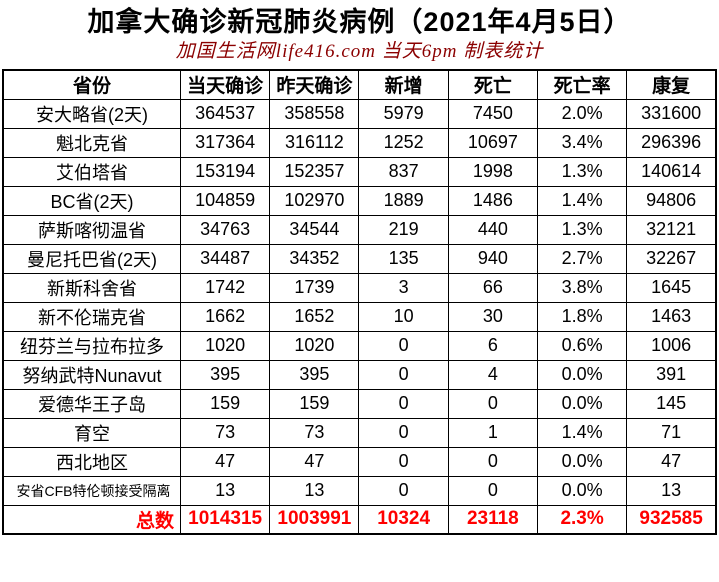  I want to click on deaths: 4, so click(492, 374).